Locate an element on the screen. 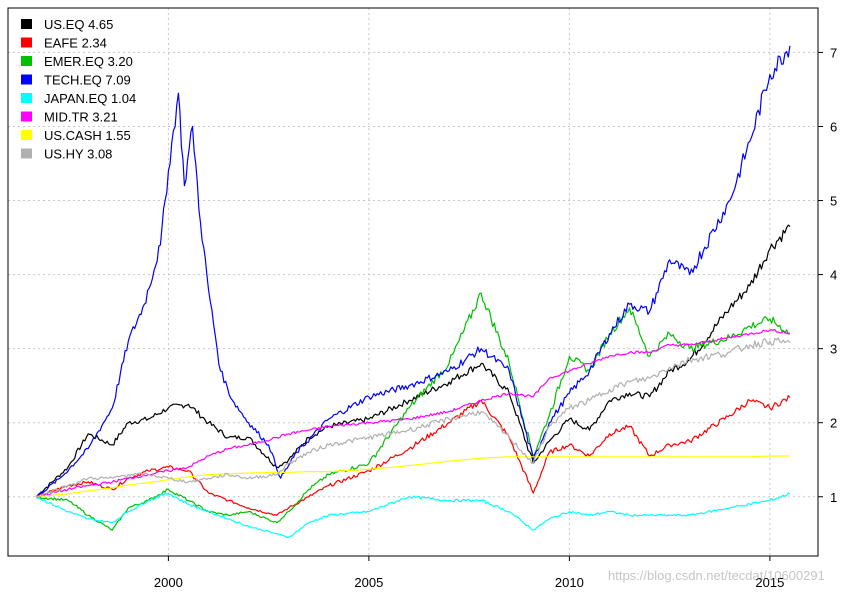 This screenshot has height=597, width=858. x-axis: 2000 2005 2010 2015 is located at coordinates (469, 573).